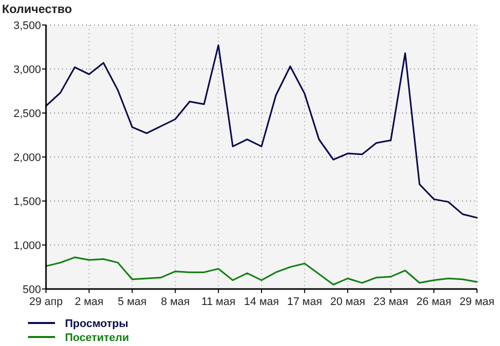 The width and height of the screenshot is (500, 346). Describe the element at coordinates (27, 202) in the screenshot. I see `y-tick-label: 1,500` at that location.